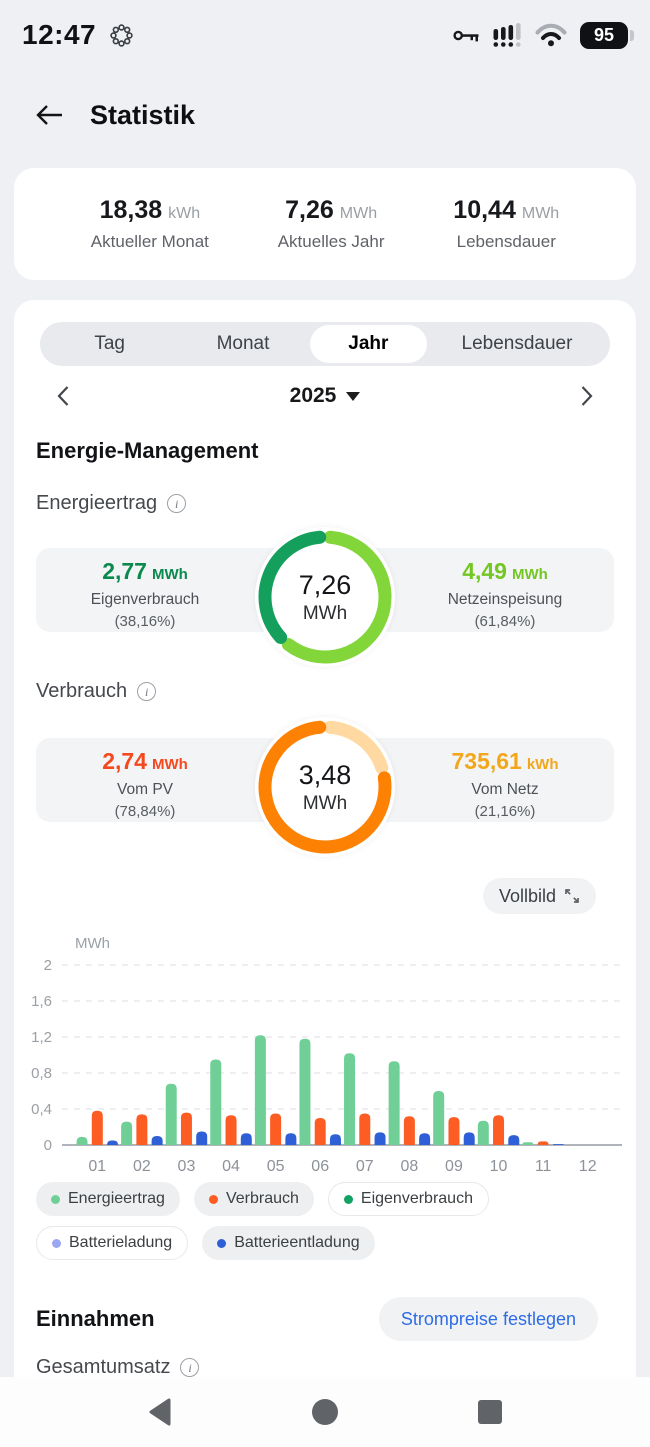  What do you see at coordinates (145, 594) in the screenshot?
I see `yield-self-consumption-stat: 2,77 MWh Eigenverbrauch (38,16%)` at bounding box center [145, 594].